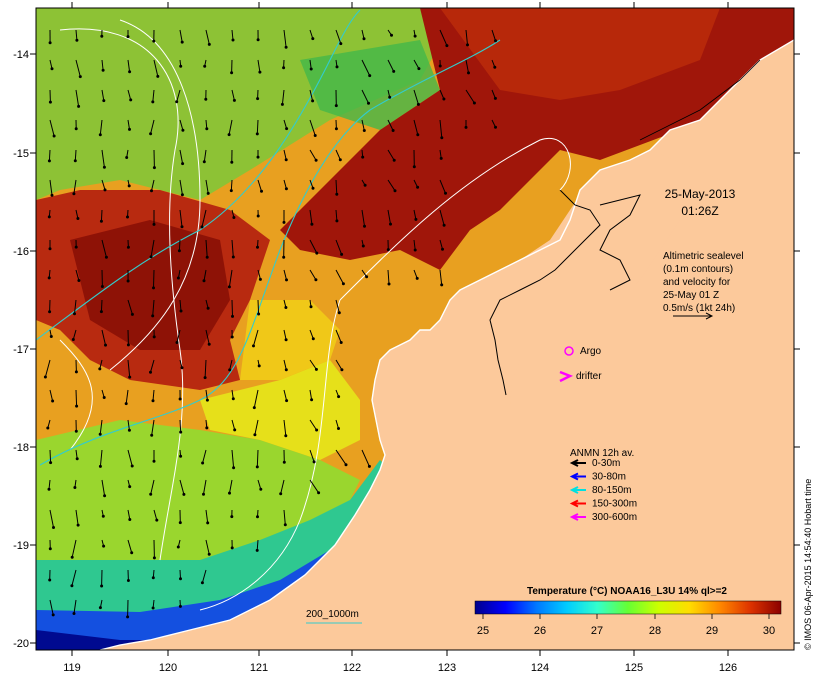 The image size is (820, 680). What do you see at coordinates (21, 350) in the screenshot?
I see `lat-tick-label: -17` at bounding box center [21, 350].